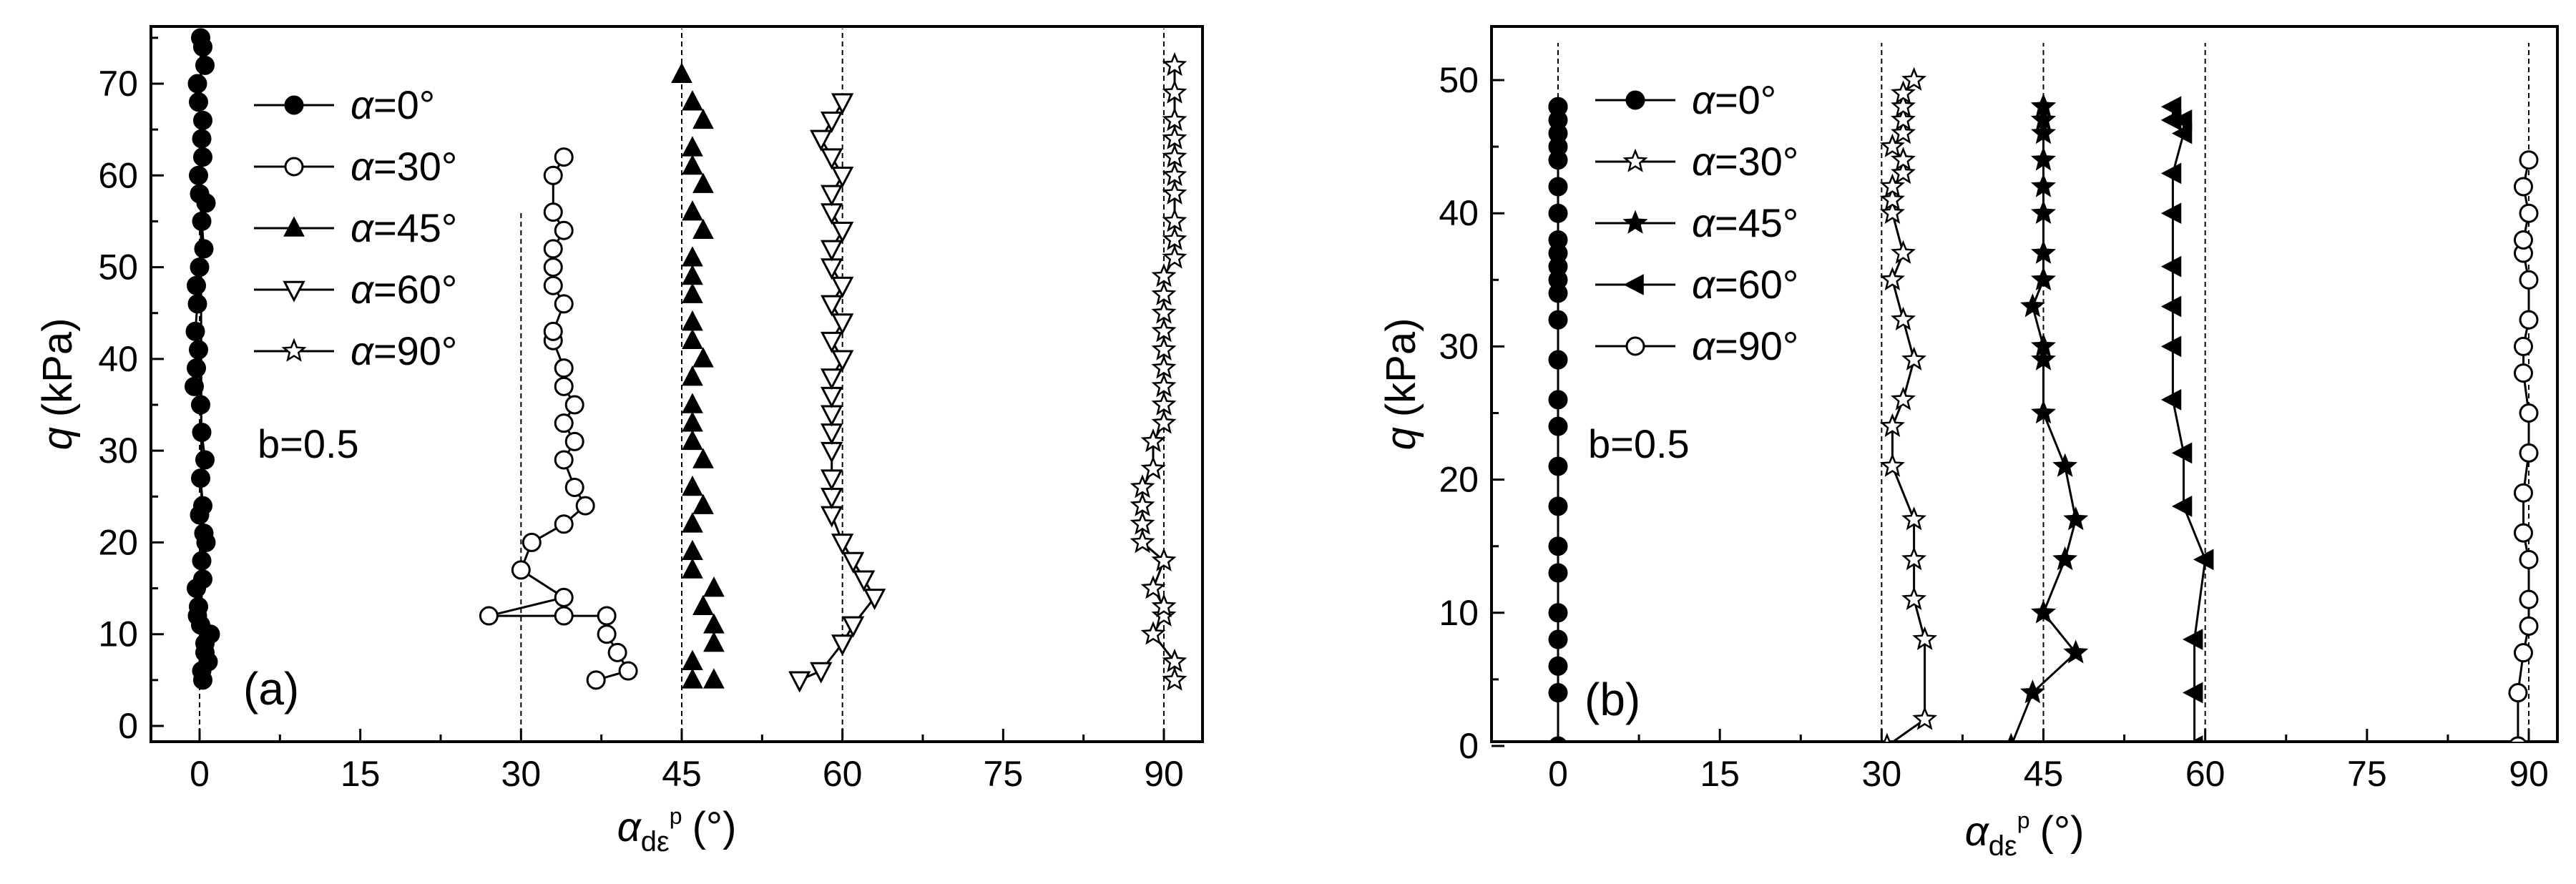 The height and width of the screenshot is (884, 2576). I want to click on x-tick-label: 90, so click(2529, 774).